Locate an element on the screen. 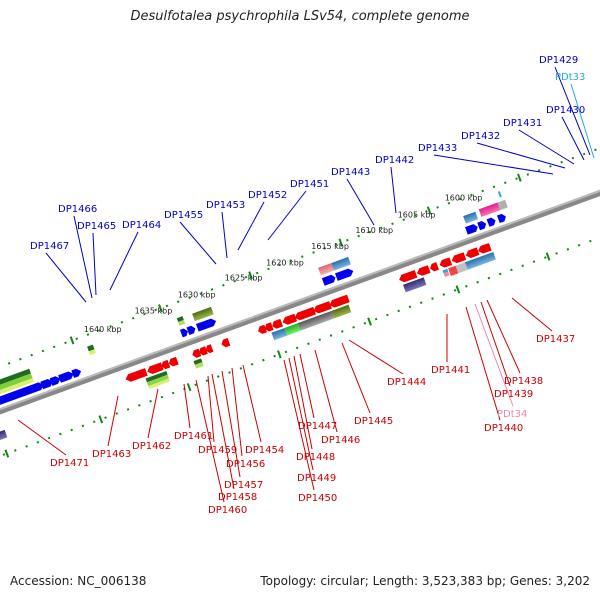  gene-label: DP1458 is located at coordinates (237, 497).